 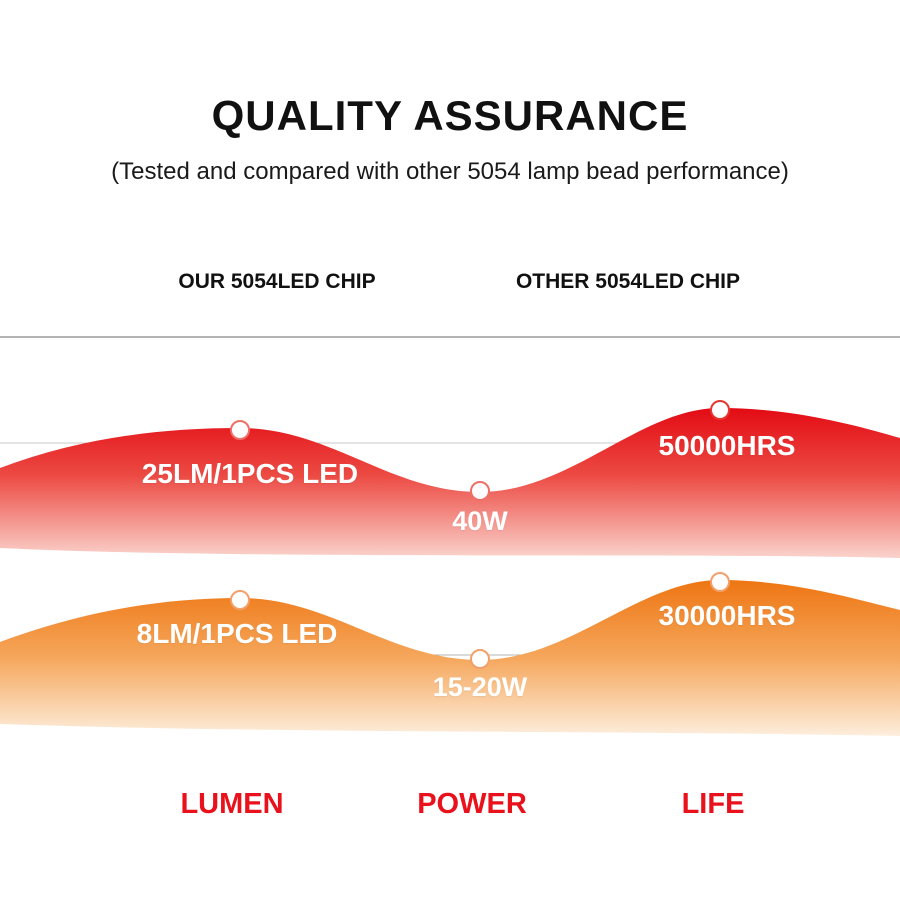 What do you see at coordinates (480, 521) in the screenshot?
I see `our-power-value: 40W` at bounding box center [480, 521].